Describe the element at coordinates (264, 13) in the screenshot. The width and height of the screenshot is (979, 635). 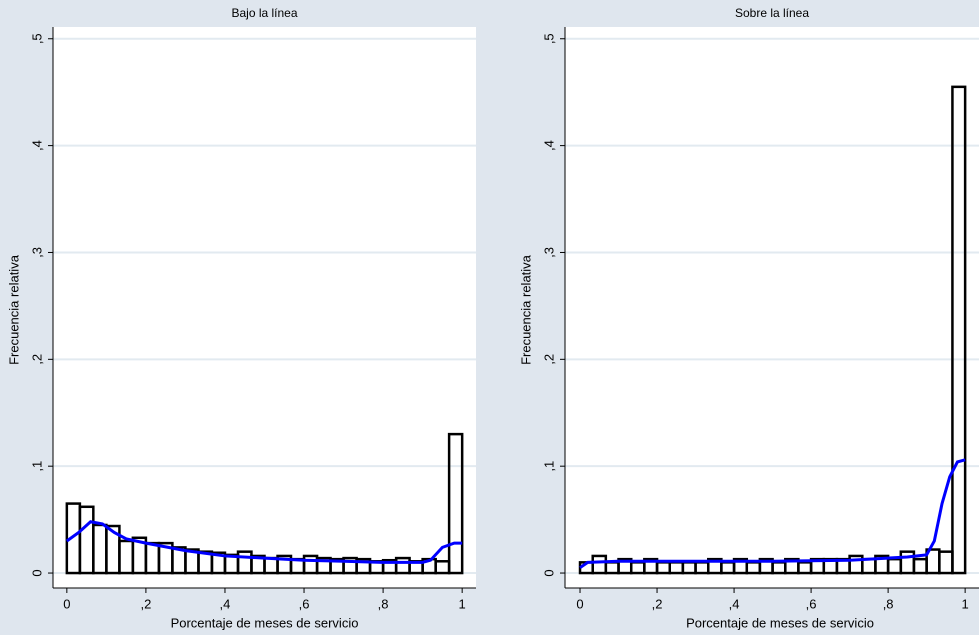
I see `panel-title: Bajo la línea` at that location.